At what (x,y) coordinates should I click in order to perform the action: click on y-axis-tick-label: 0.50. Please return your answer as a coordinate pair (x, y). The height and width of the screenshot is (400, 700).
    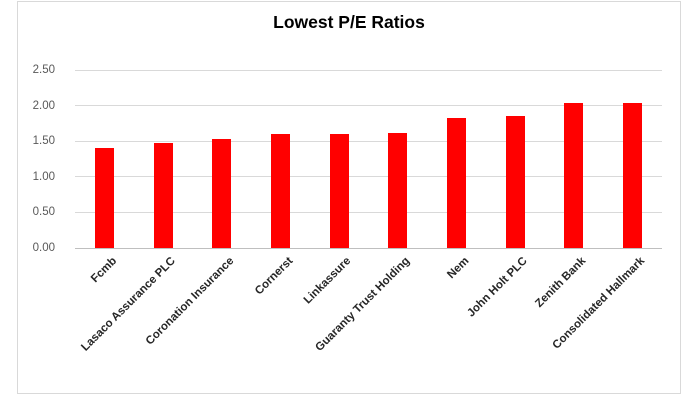
    Looking at the image, I should click on (43, 212).